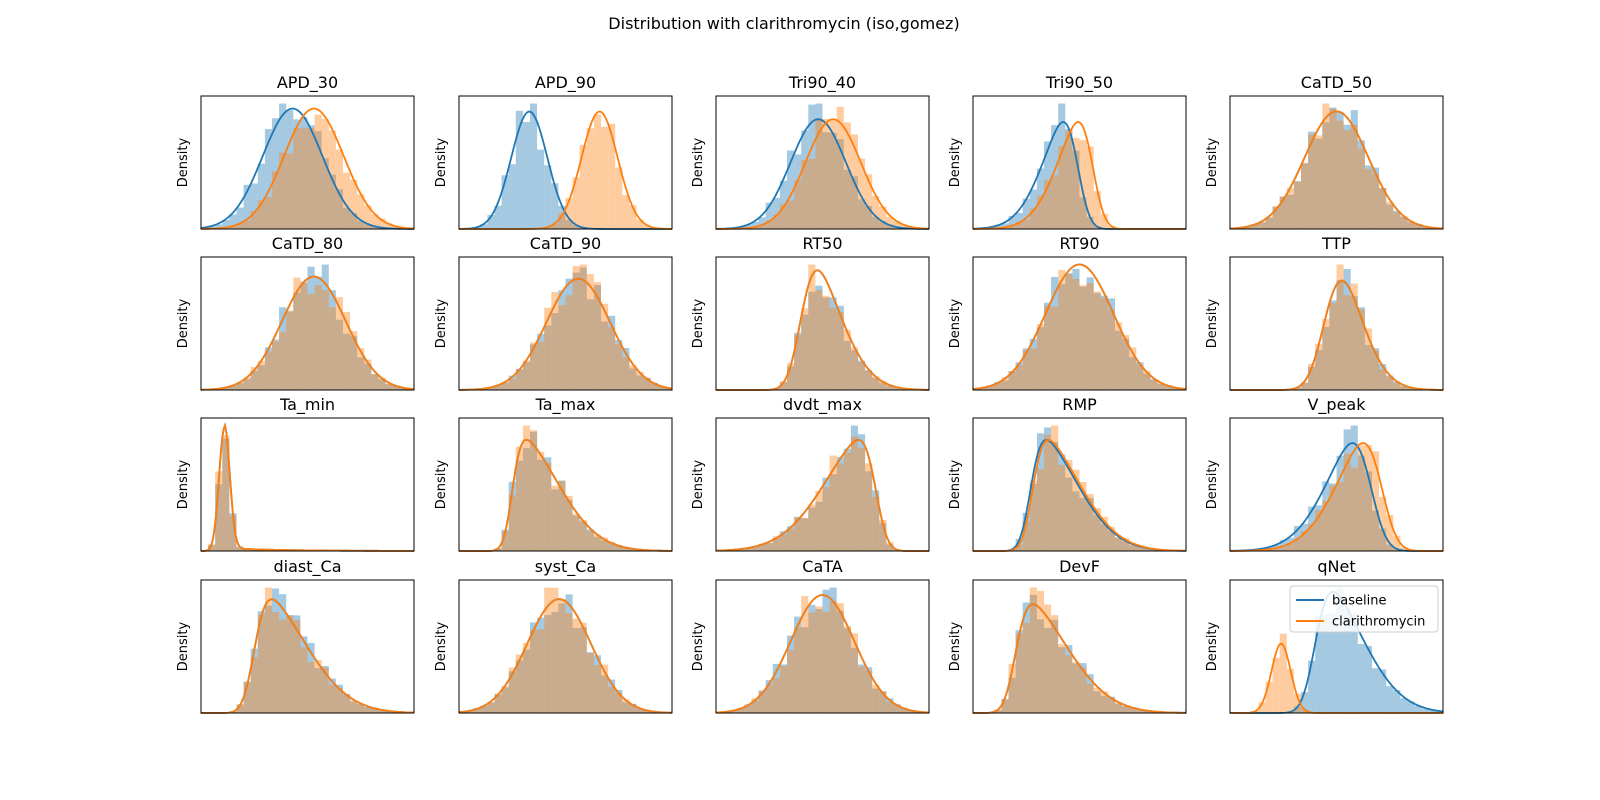 This screenshot has width=1600, height=800. What do you see at coordinates (822, 83) in the screenshot?
I see `subplot-title: Tri90_40` at bounding box center [822, 83].